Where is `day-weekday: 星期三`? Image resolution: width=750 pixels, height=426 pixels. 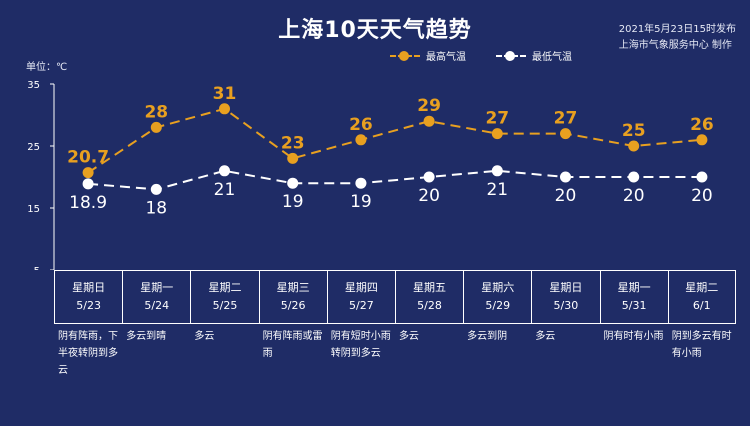
day-weekday: 星期三 is located at coordinates (293, 287).